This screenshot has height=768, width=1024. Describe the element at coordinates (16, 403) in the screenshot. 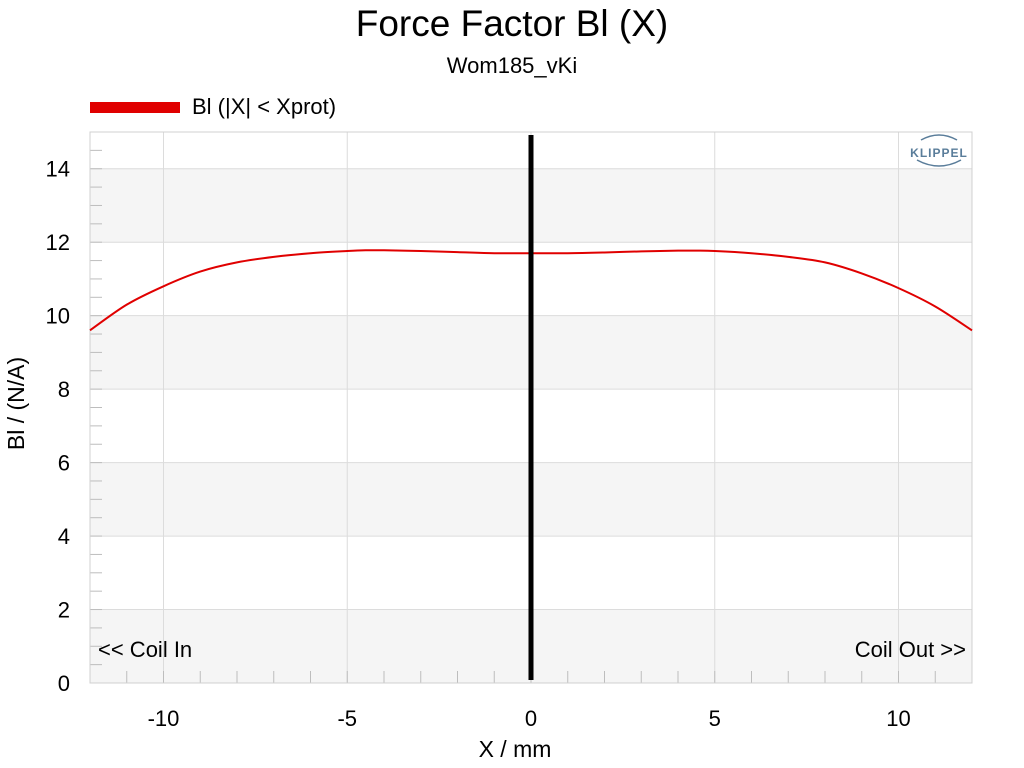

I see `y-axis-label: Bl / (N/A)` at that location.